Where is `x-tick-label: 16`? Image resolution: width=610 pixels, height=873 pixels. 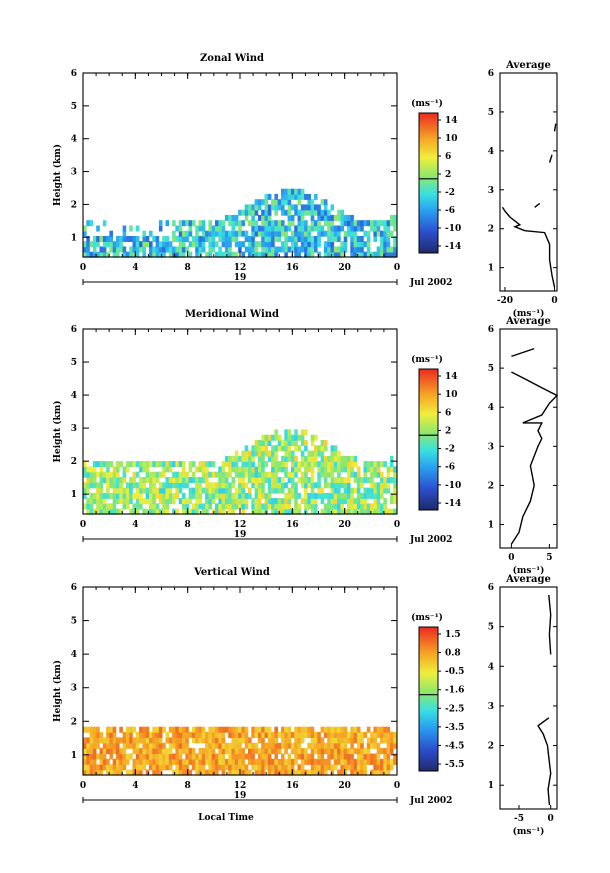 x-tick-label: 16 is located at coordinates (292, 268).